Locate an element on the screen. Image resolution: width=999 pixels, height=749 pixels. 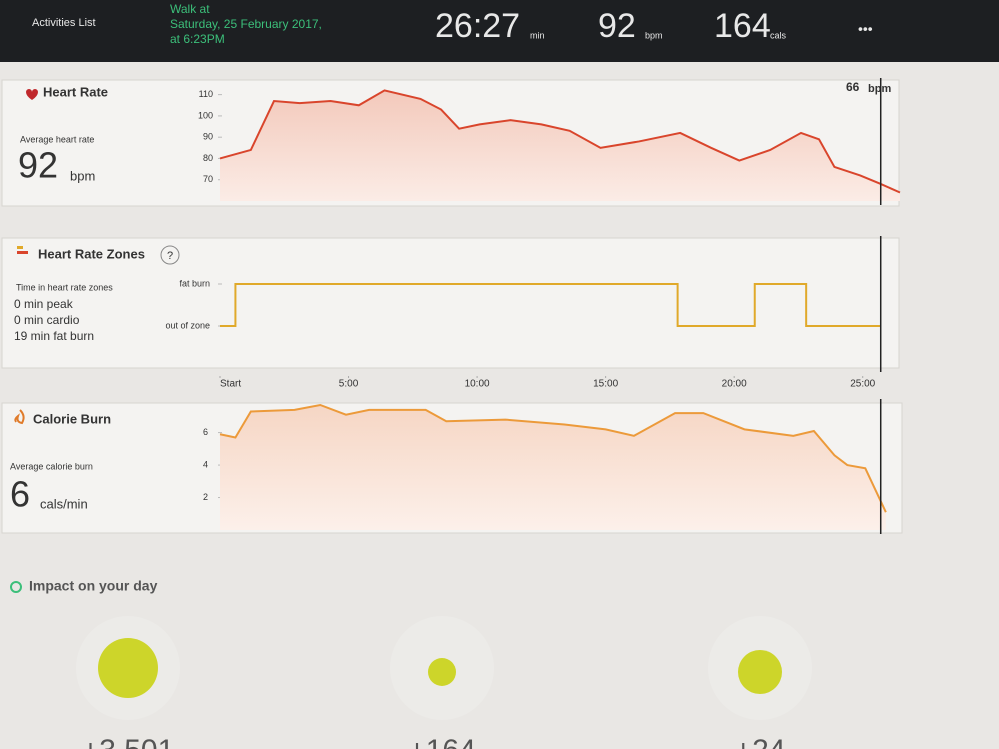
help-button is located at coordinates (170, 255).